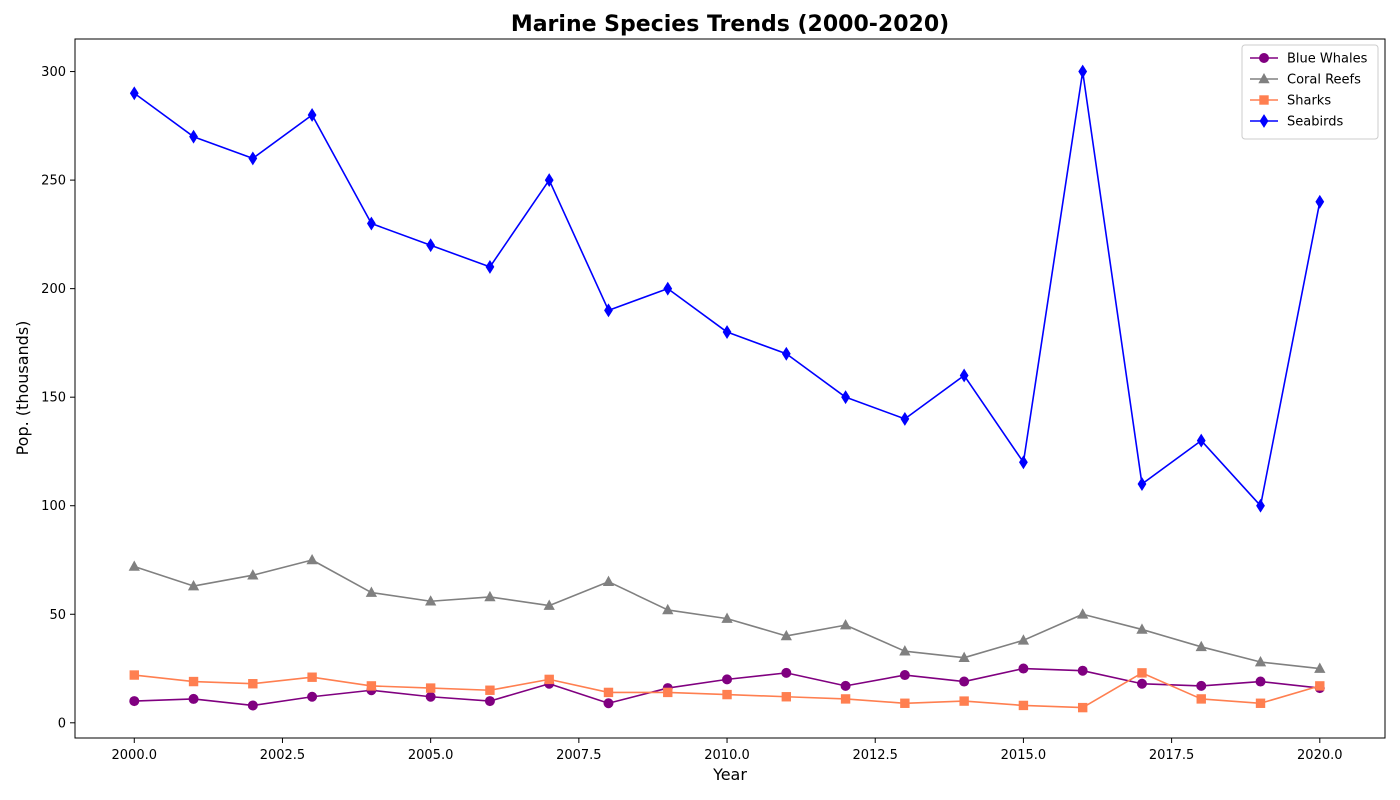 This screenshot has width=1400, height=800. What do you see at coordinates (135, 755) in the screenshot?
I see `x-tick-label: 2000.0` at bounding box center [135, 755].